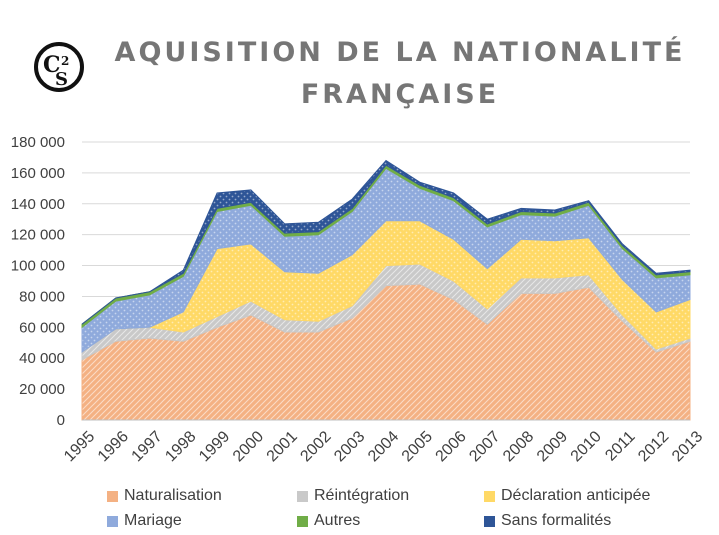 The image size is (719, 535). What do you see at coordinates (576, 495) in the screenshot?
I see `legend-label: Déclaration anticipée` at bounding box center [576, 495].